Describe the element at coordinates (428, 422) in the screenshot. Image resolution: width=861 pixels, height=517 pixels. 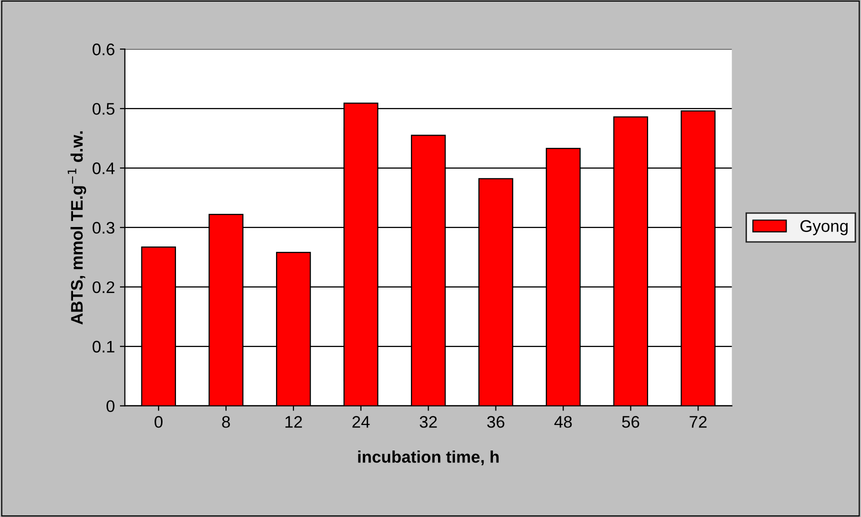
I see `x-tick-label: 32` at that location.